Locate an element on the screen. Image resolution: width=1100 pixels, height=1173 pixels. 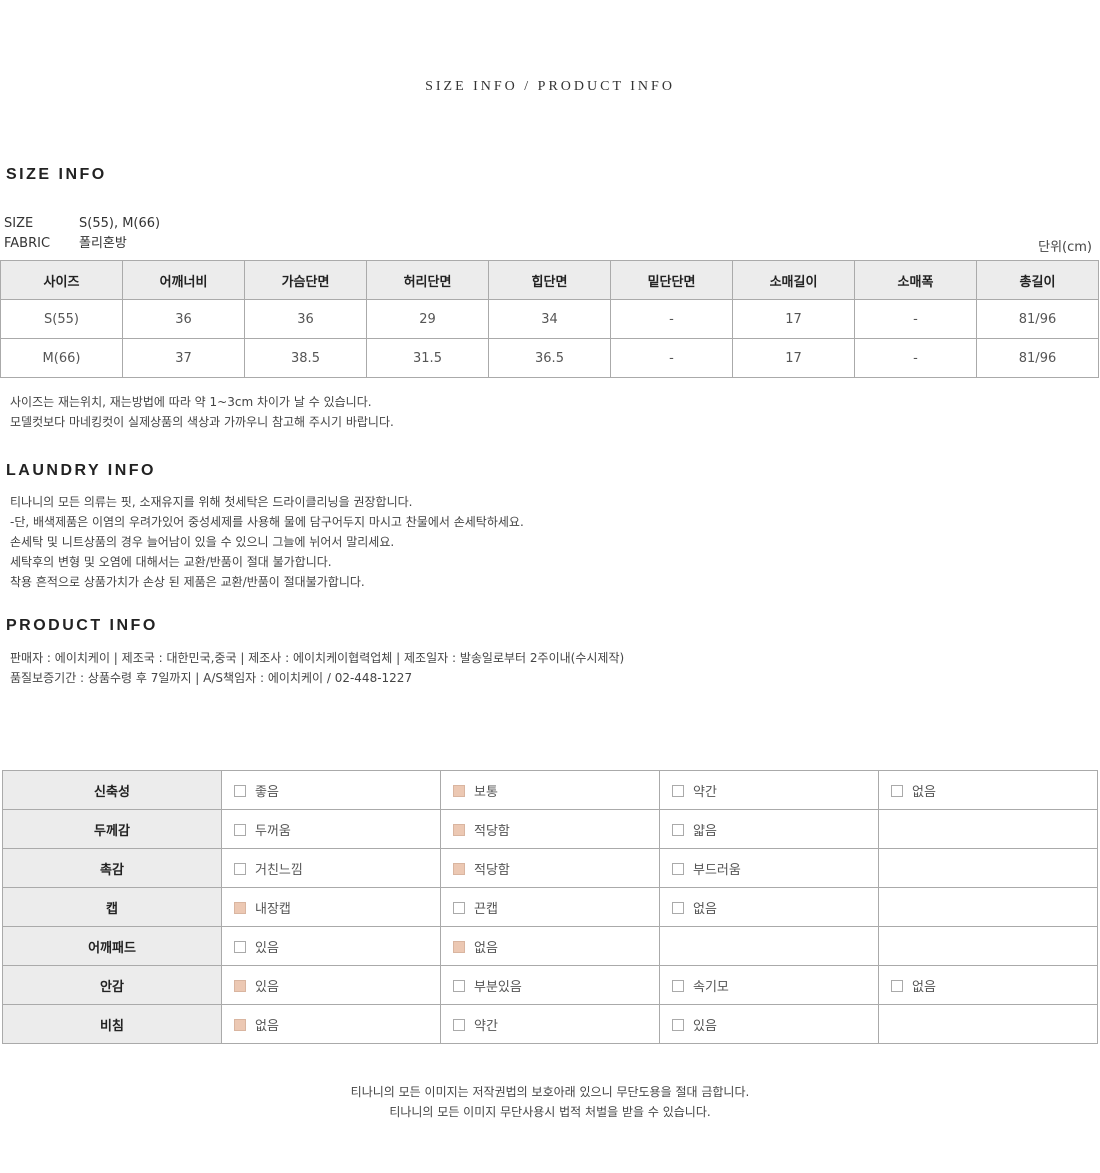
property-option: 부분있음 is located at coordinates (550, 985).